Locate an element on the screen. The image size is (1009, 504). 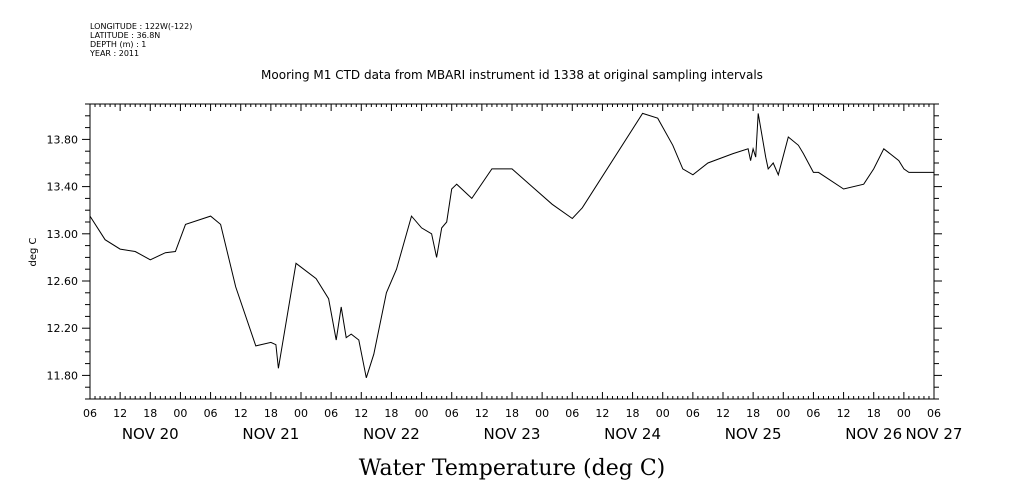
y-tick-label: 13.00 is located at coordinates (63, 234).